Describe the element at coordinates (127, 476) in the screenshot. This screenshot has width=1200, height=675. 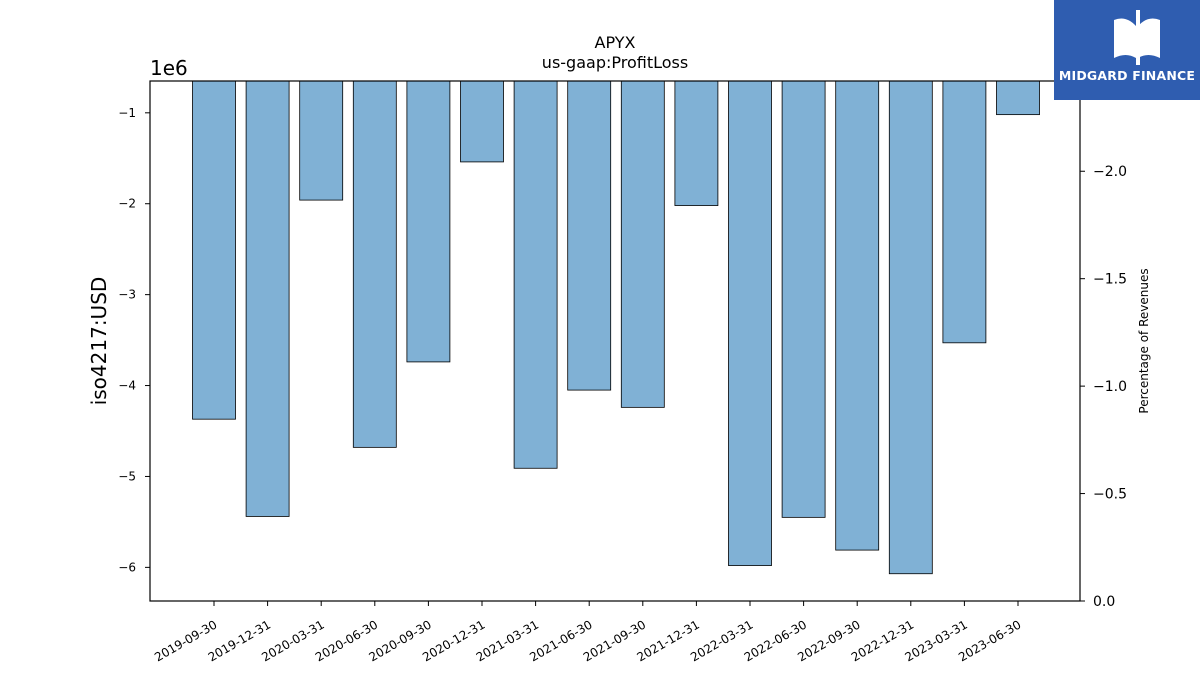
I see `y-tick-label: −5` at that location.